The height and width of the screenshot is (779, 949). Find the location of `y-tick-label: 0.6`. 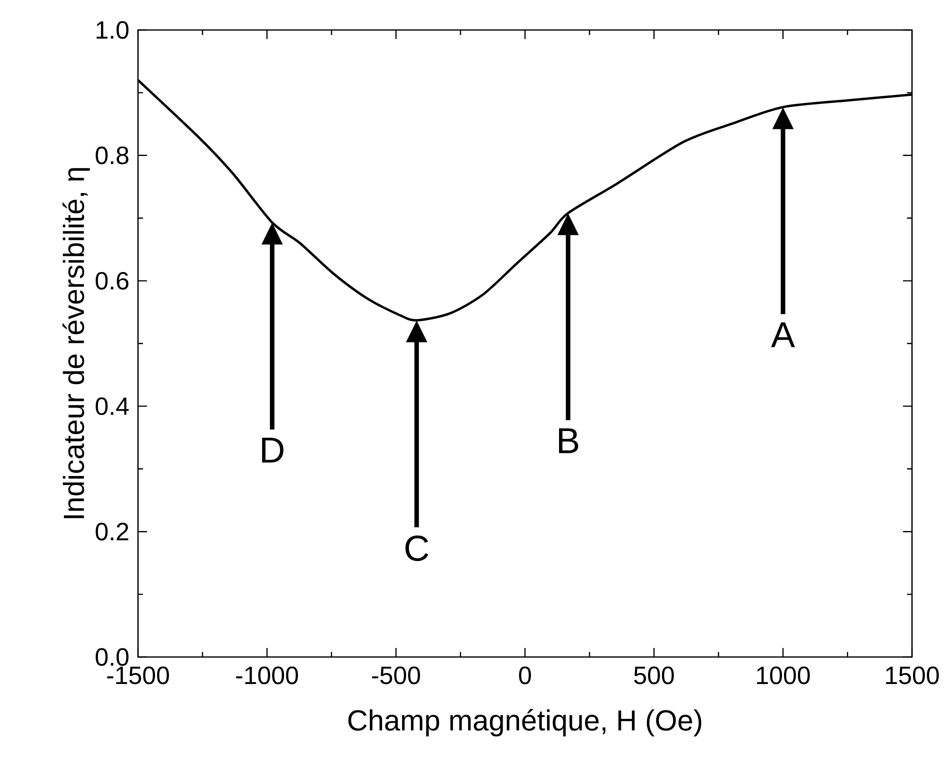

y-tick-label: 0.6 is located at coordinates (112, 281).